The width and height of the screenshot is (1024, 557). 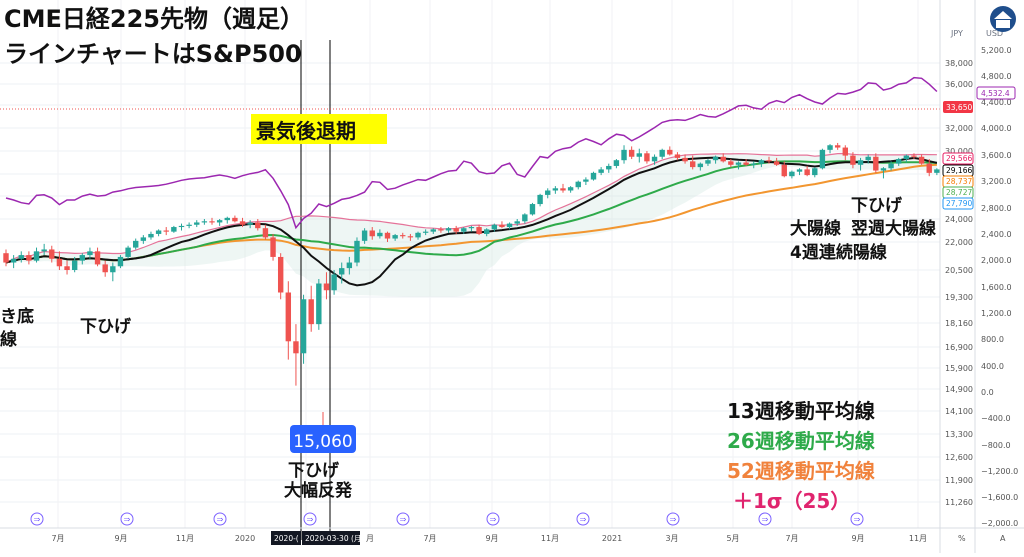 What do you see at coordinates (996, 287) in the screenshot?
I see `sp-tick-label: 1,600.0` at bounding box center [996, 287].